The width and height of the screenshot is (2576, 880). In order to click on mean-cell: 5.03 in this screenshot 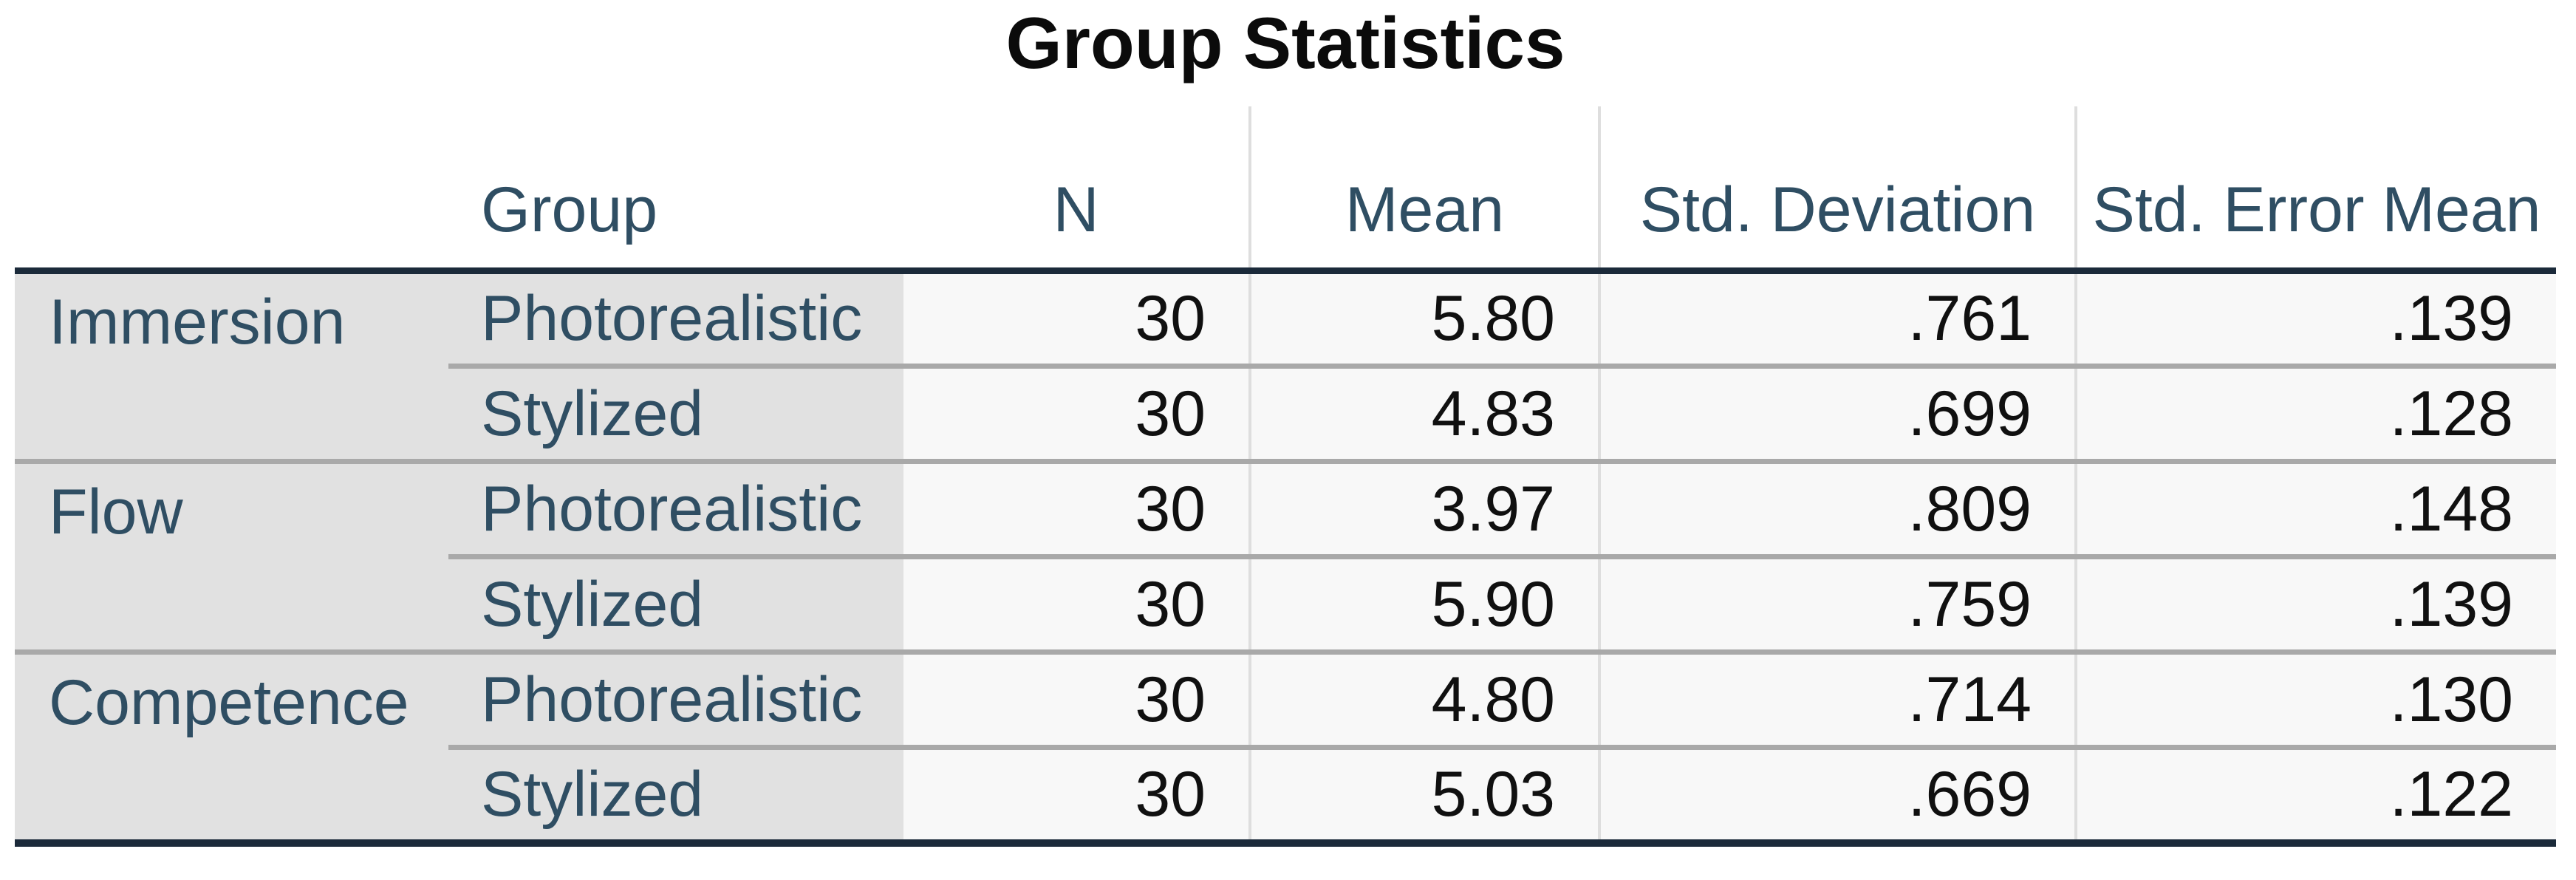, I will do `click(1423, 797)`.